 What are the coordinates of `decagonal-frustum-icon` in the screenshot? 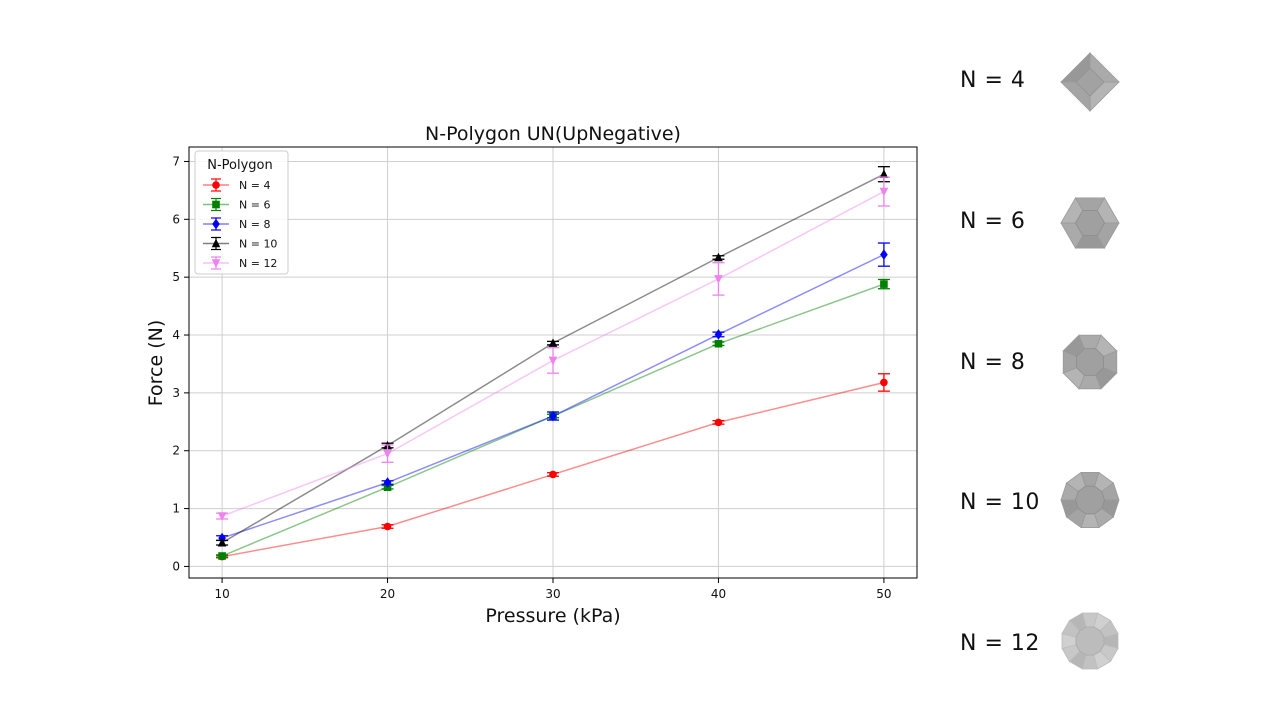 It's located at (1090, 500).